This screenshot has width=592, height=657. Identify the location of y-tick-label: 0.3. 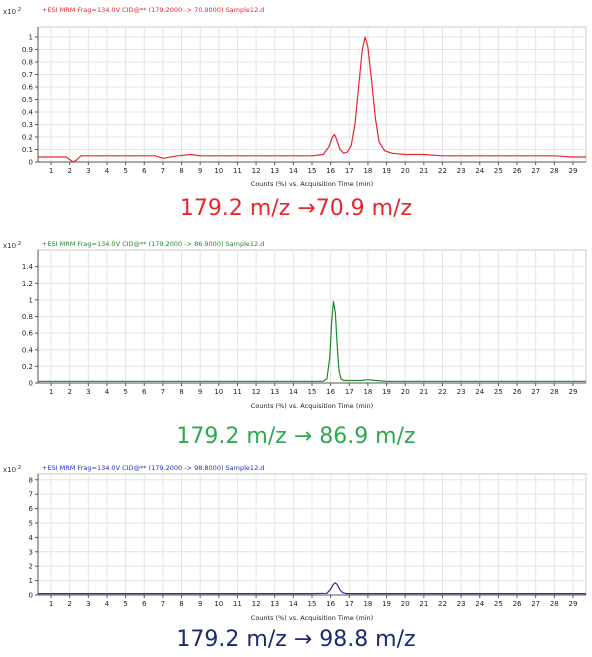
(27, 125).